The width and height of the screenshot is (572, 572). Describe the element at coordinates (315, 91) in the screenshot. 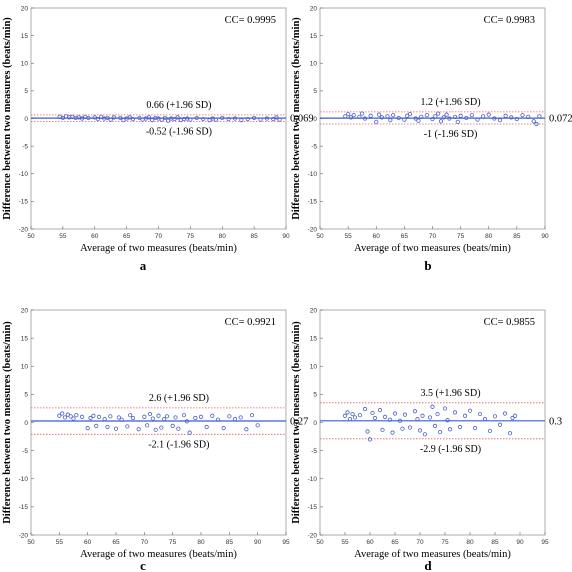

I see `y-tick-label: 5` at that location.